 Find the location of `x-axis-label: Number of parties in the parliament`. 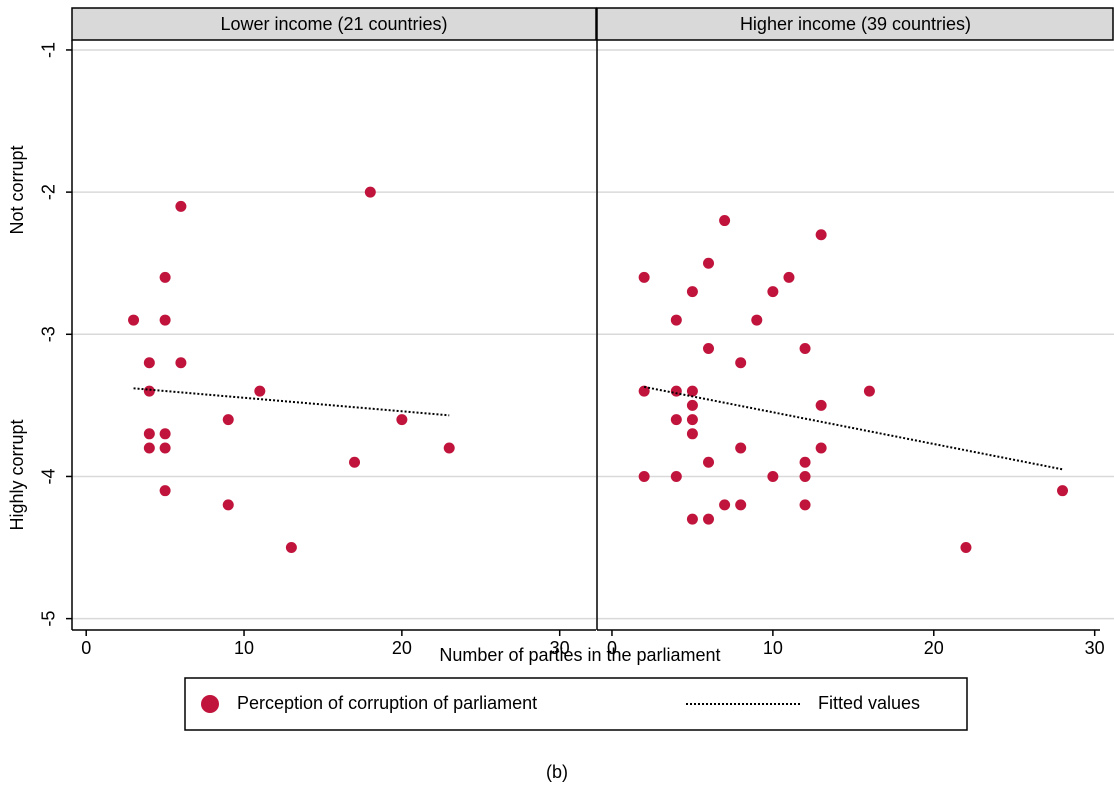

x-axis-label: Number of parties in the parliament is located at coordinates (579, 655).